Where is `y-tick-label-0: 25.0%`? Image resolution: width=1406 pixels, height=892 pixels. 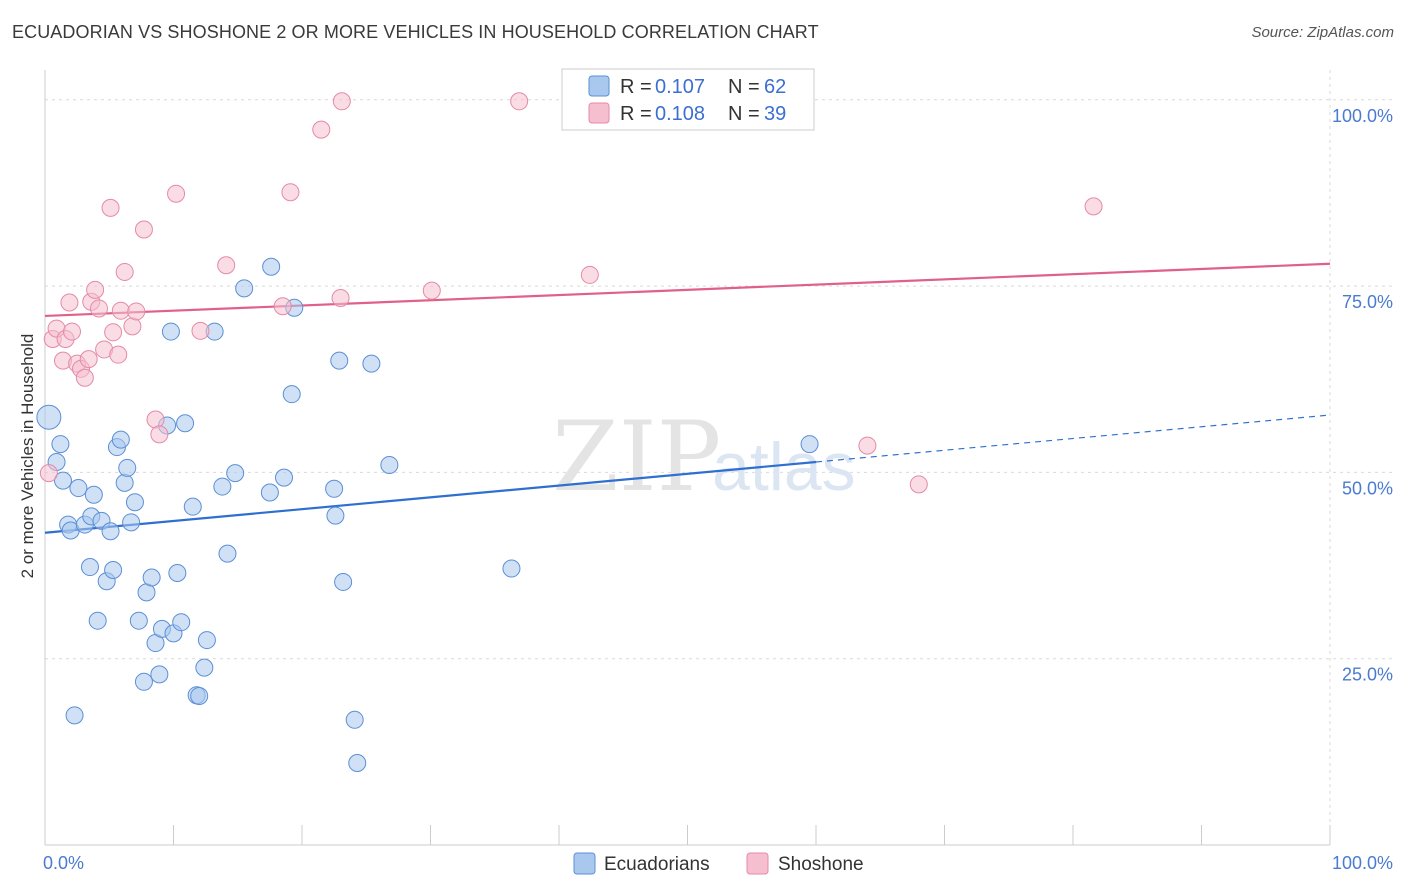 y-tick-label-0: 25.0% is located at coordinates (1367, 675).